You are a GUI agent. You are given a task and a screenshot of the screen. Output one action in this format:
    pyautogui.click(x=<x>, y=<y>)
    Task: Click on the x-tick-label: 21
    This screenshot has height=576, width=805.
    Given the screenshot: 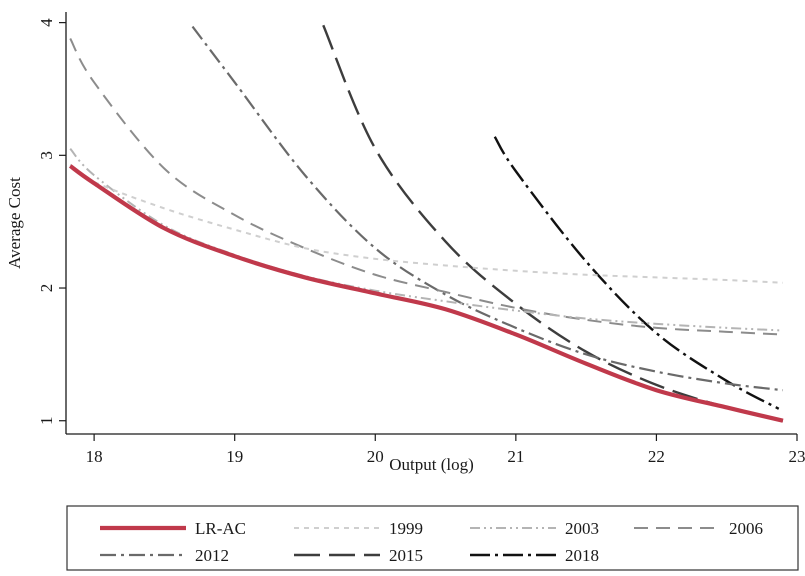 What is the action you would take?
    pyautogui.click(x=515, y=456)
    